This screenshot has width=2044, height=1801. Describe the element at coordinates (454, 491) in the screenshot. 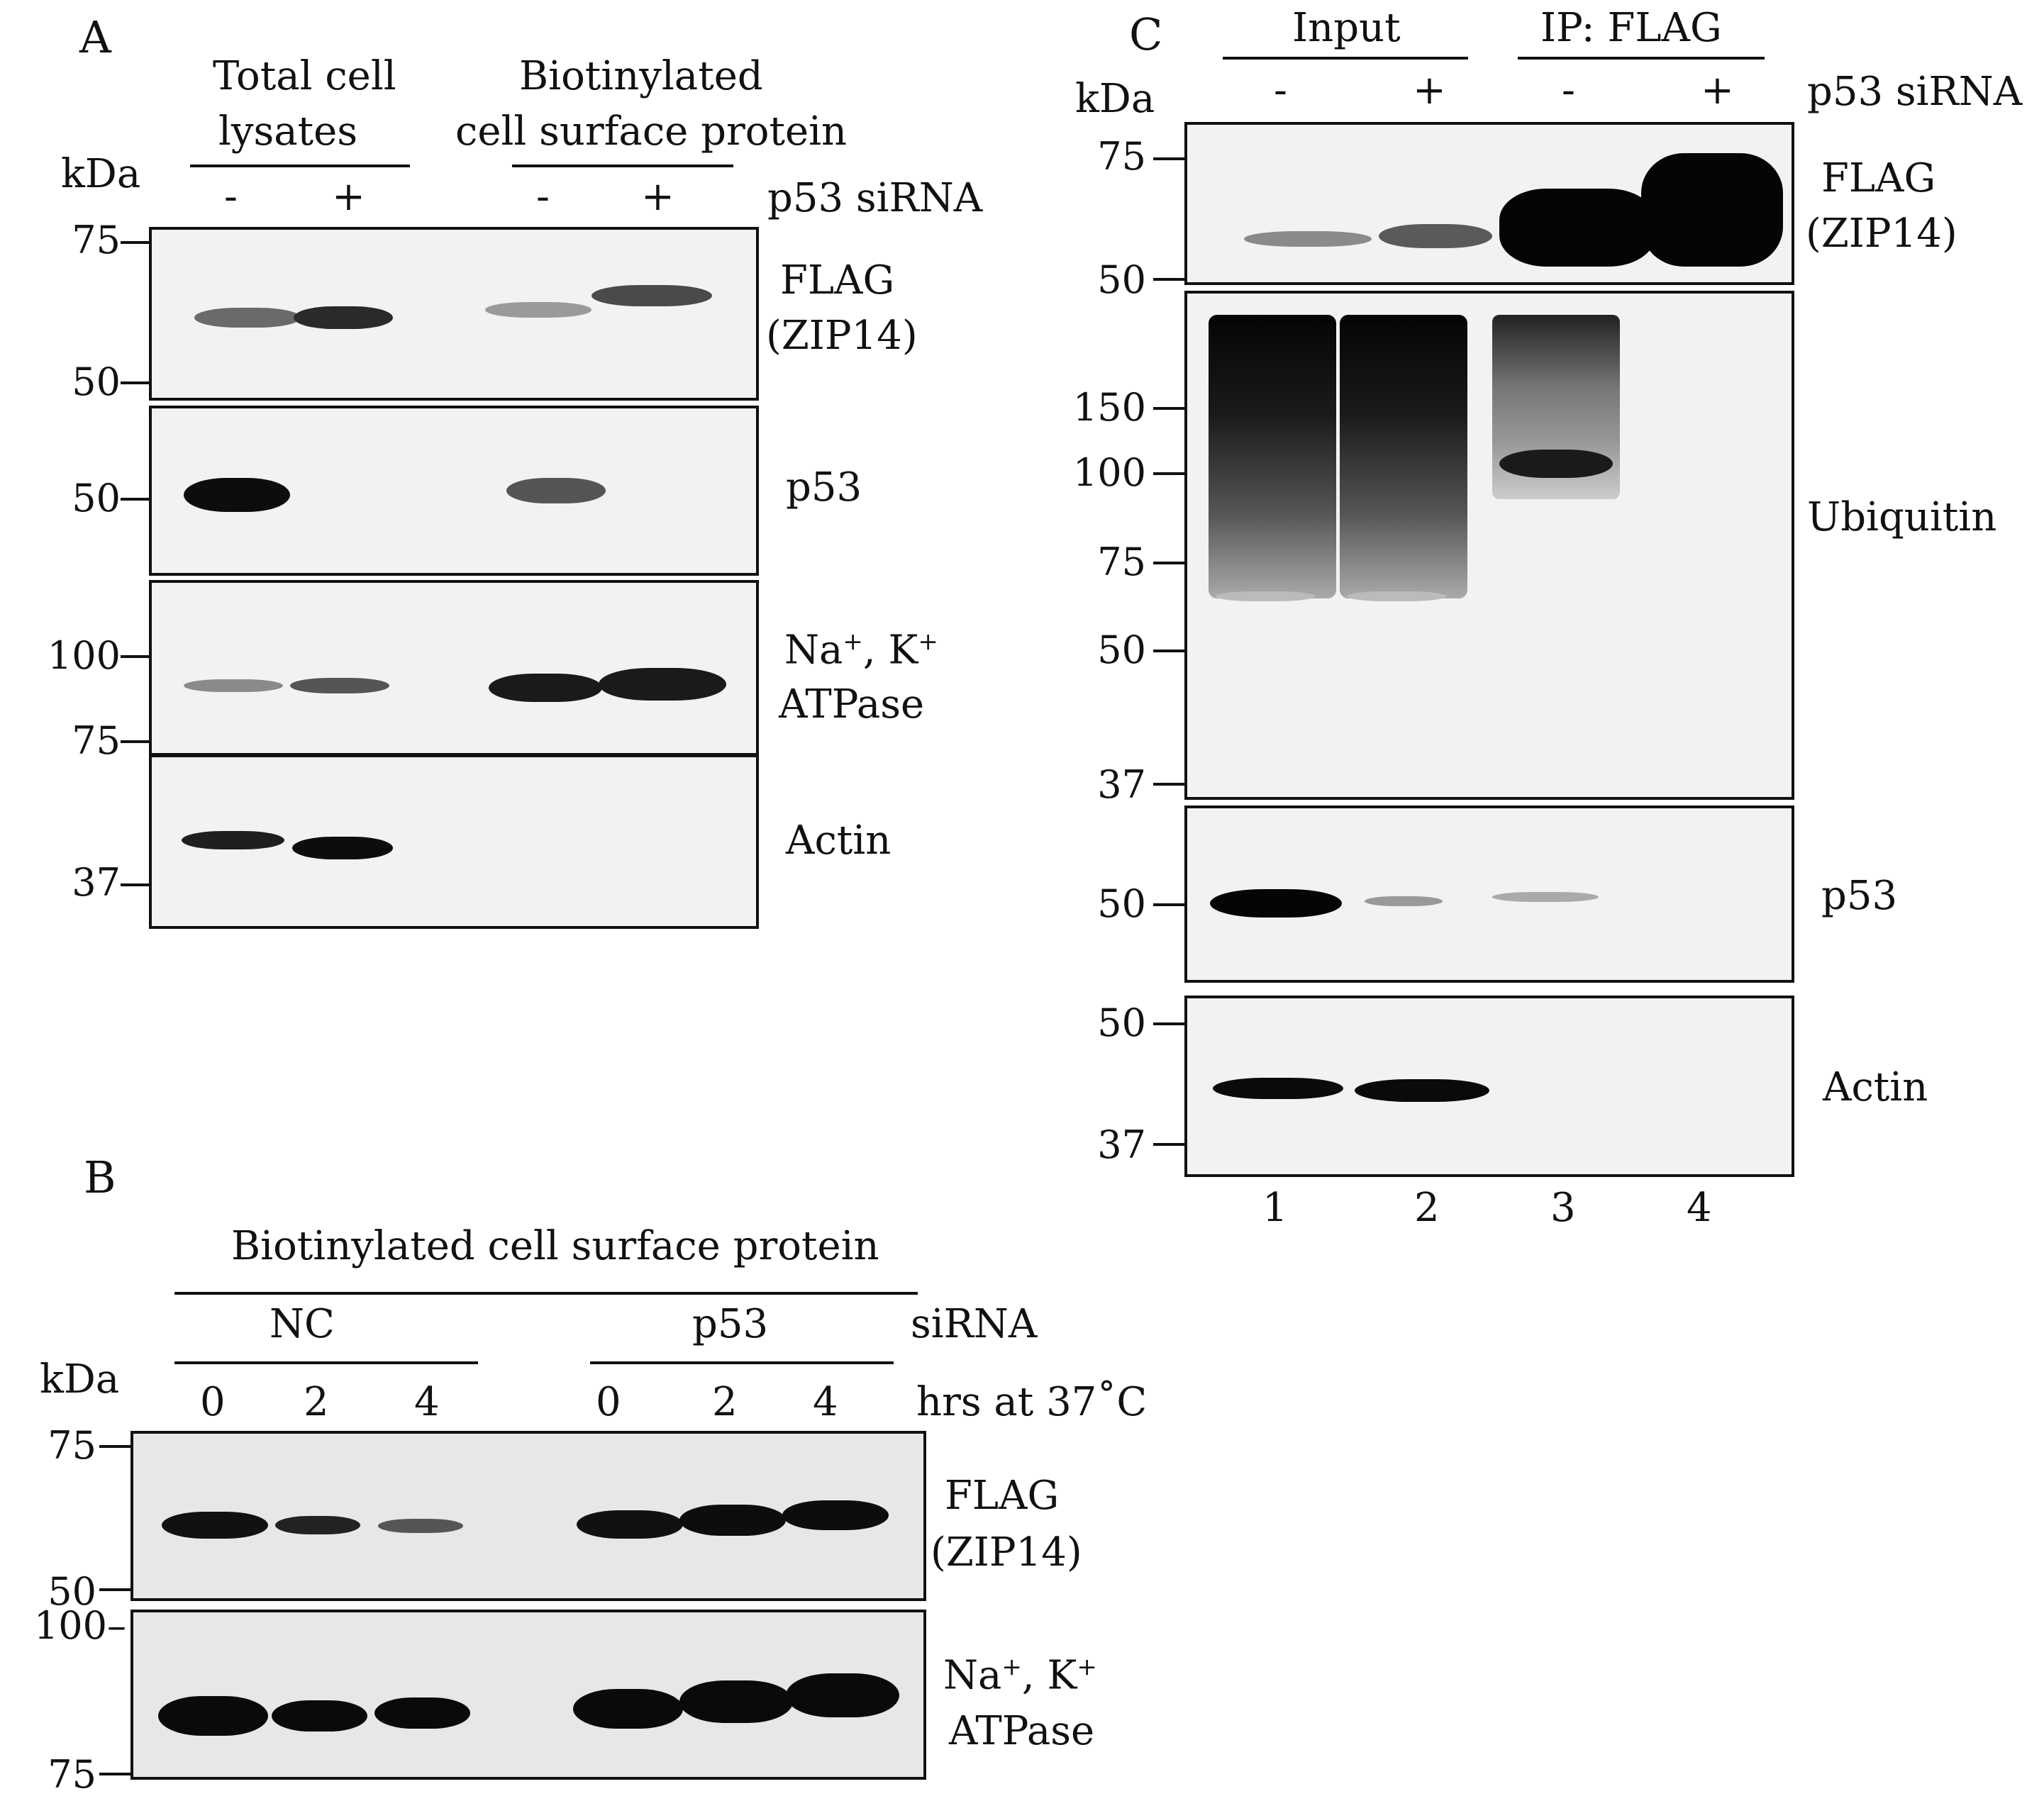

I see `panel-a-p53-blot` at that location.